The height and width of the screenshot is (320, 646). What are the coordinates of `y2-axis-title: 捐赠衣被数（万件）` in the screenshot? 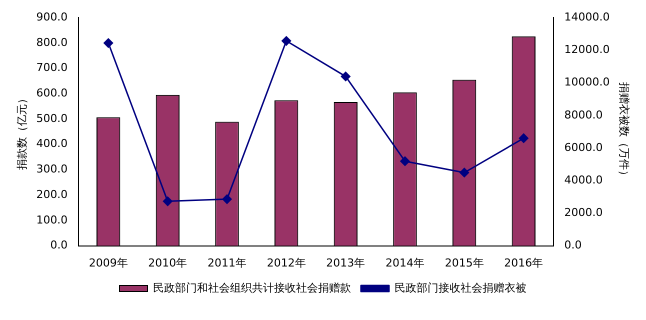 It's located at (624, 132).